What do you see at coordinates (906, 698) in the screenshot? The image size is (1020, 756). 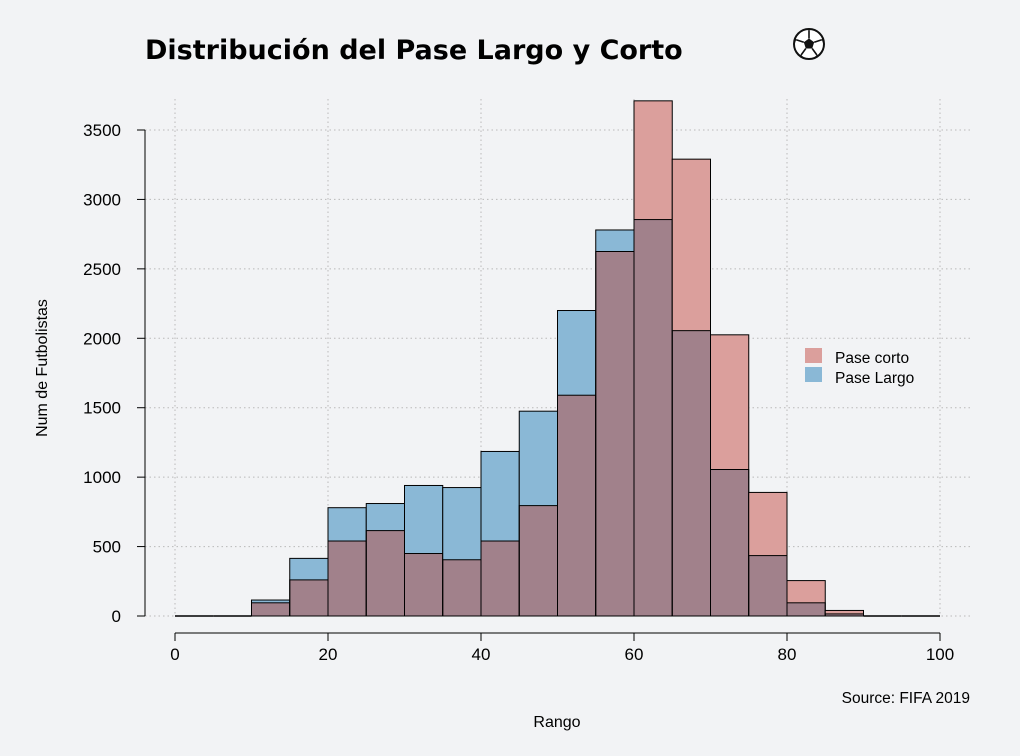 I see `source-caption: Source: FIFA 2019` at bounding box center [906, 698].